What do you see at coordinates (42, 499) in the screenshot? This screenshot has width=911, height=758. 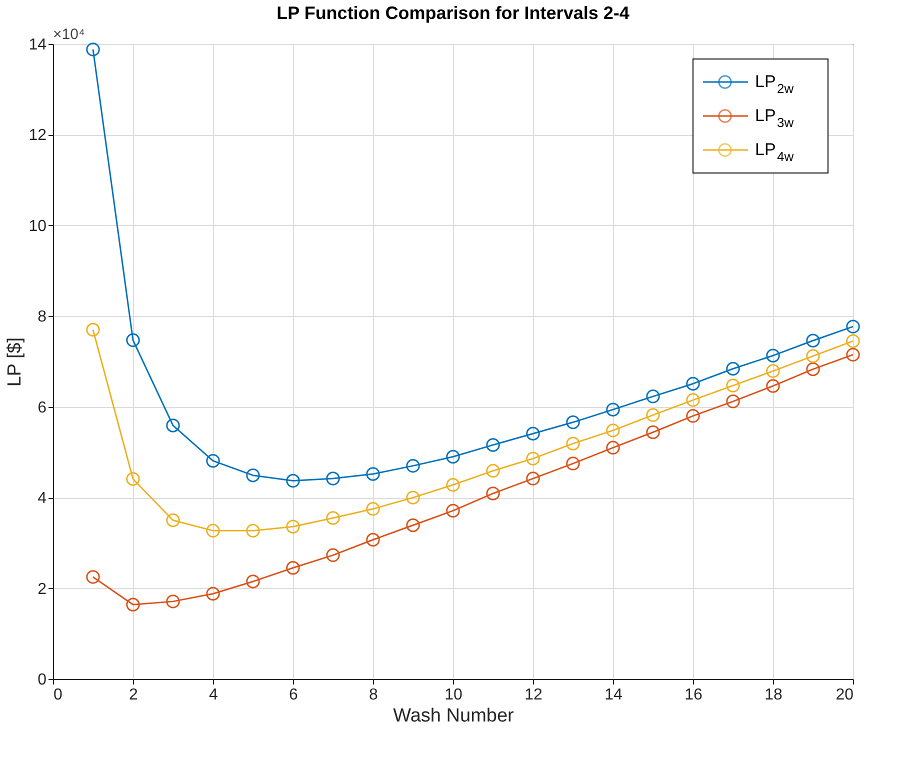 I see `y-tick-label: 4` at bounding box center [42, 499].